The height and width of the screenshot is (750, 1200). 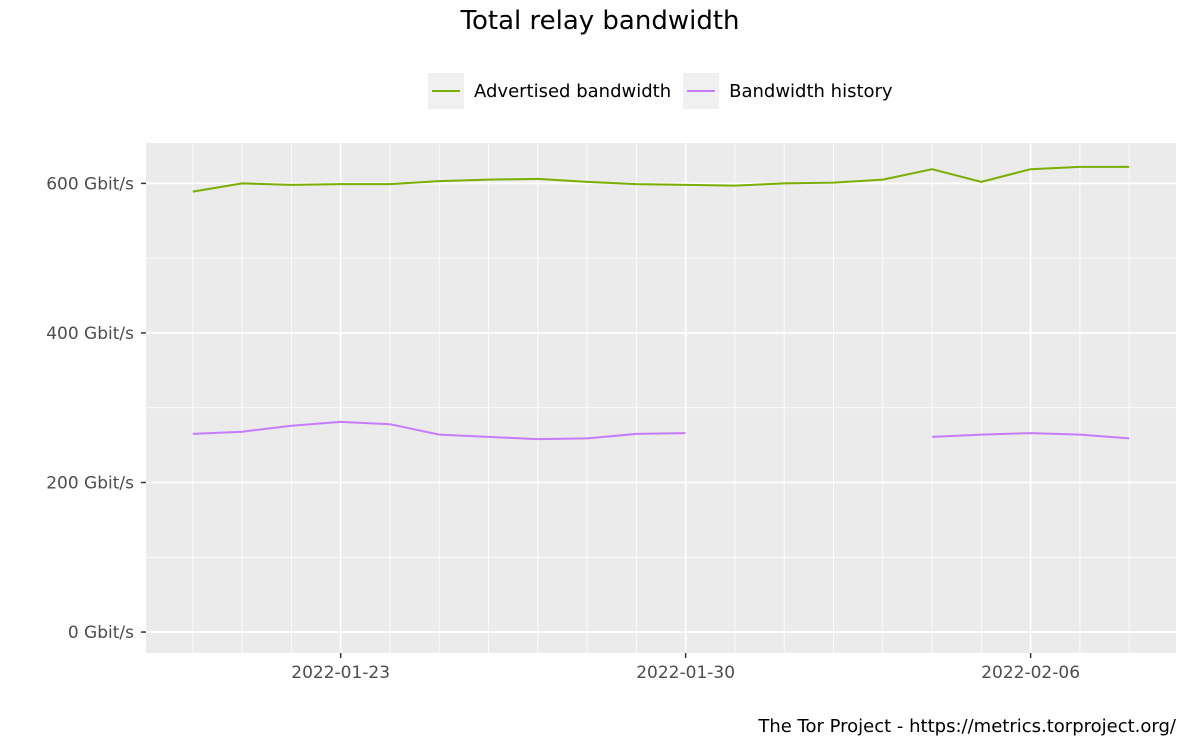 I want to click on legend-swatch-advertised, so click(x=446, y=91).